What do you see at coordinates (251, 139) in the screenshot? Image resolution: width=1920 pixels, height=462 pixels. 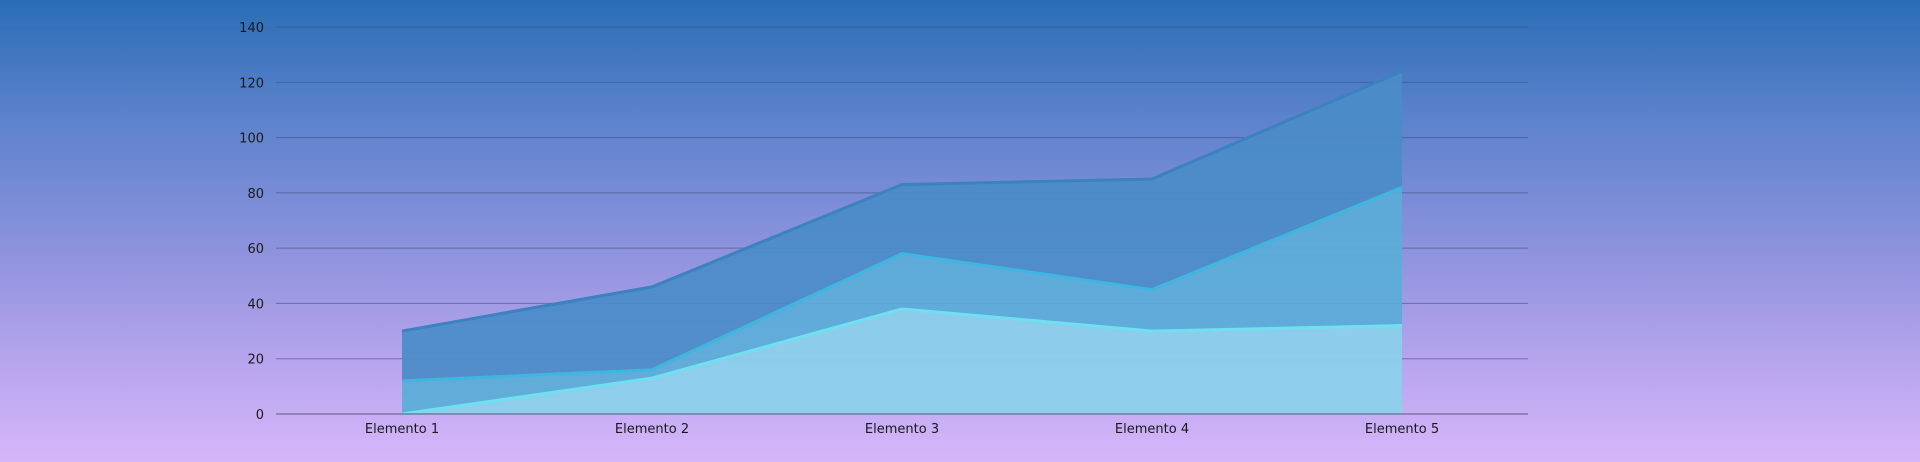 I see `y-tick-label: 100` at bounding box center [251, 139].